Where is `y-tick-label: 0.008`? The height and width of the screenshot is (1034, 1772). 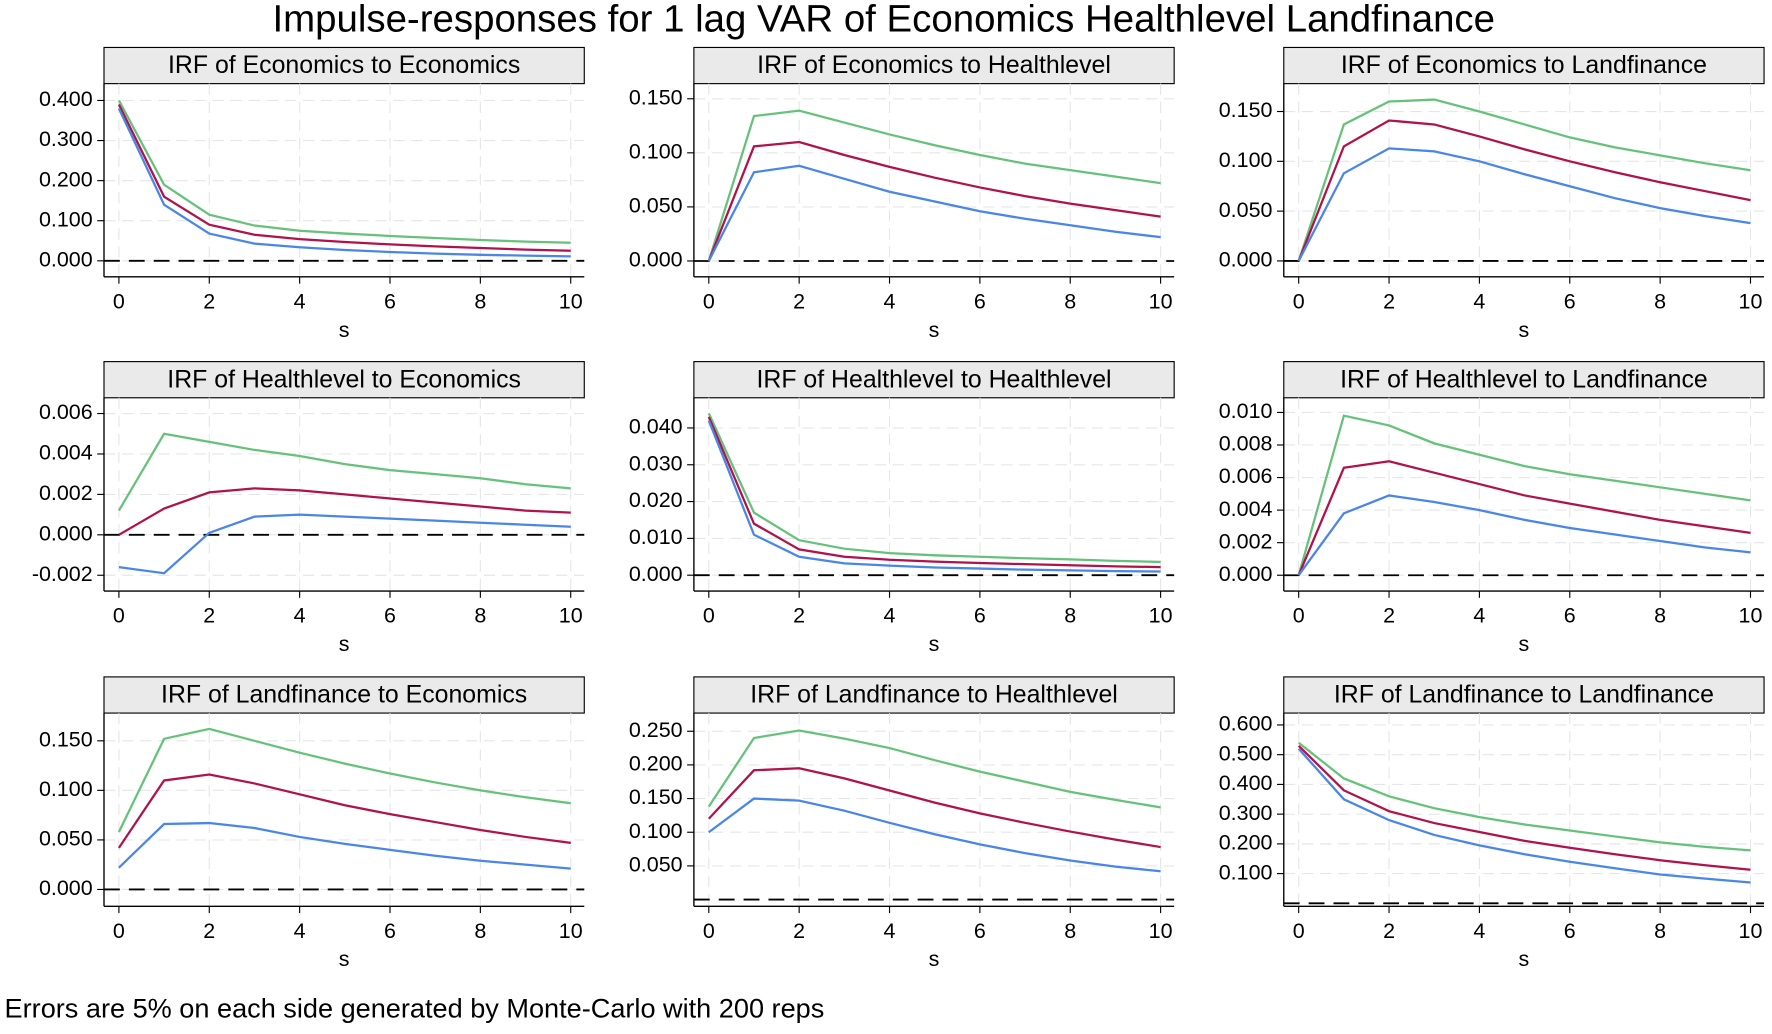
y-tick-label: 0.008 is located at coordinates (1246, 444).